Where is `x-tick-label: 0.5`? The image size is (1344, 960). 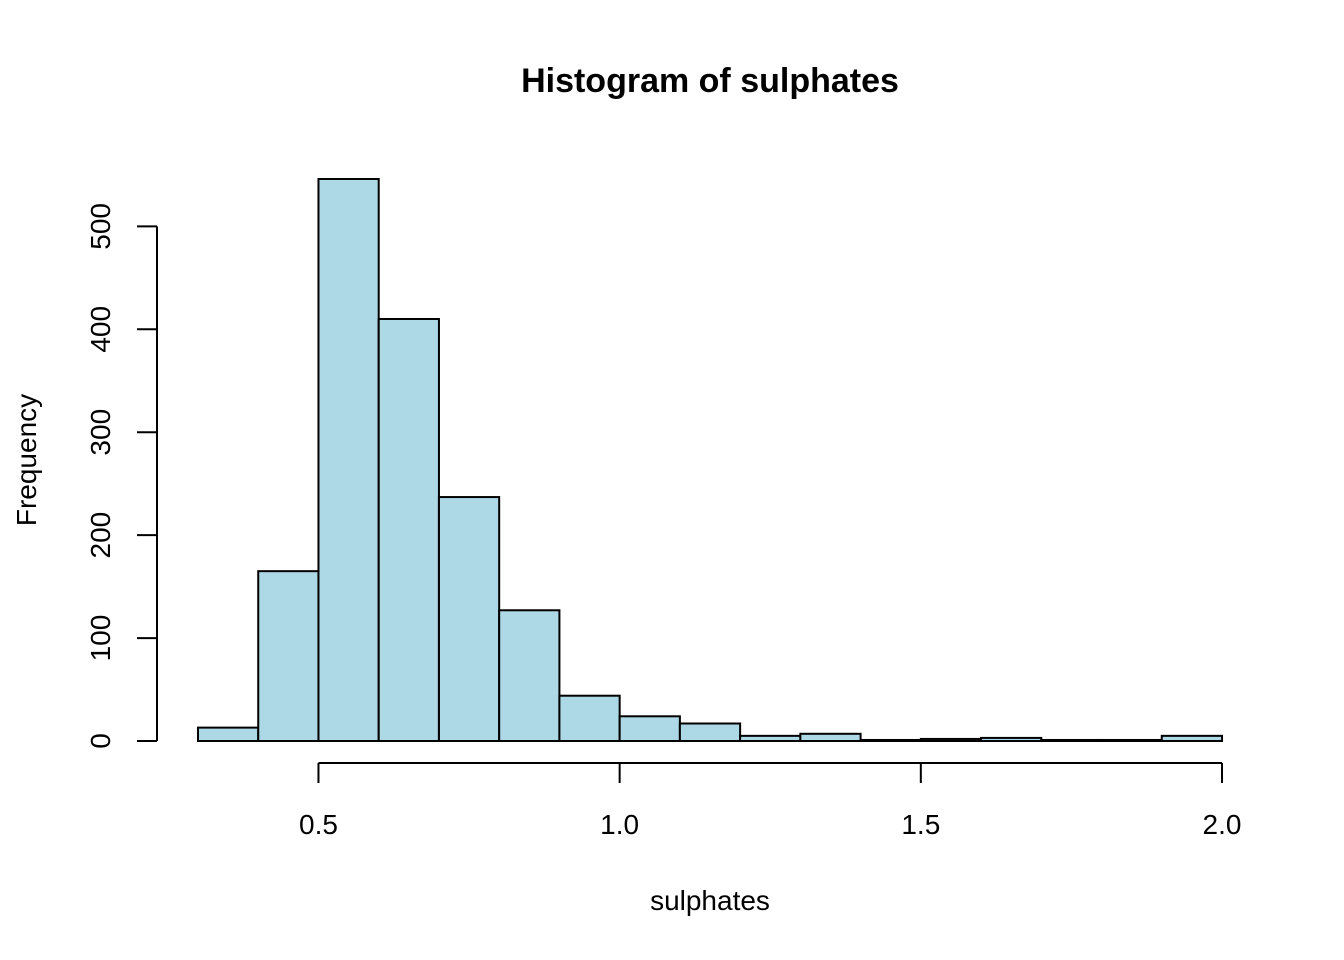
x-tick-label: 0.5 is located at coordinates (318, 824).